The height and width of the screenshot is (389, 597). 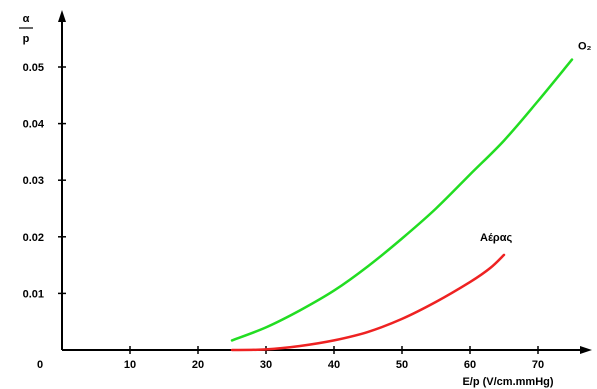 I want to click on y-ticks: 0.01 0.02 0.03 0.04 0.05, so click(x=44, y=181).